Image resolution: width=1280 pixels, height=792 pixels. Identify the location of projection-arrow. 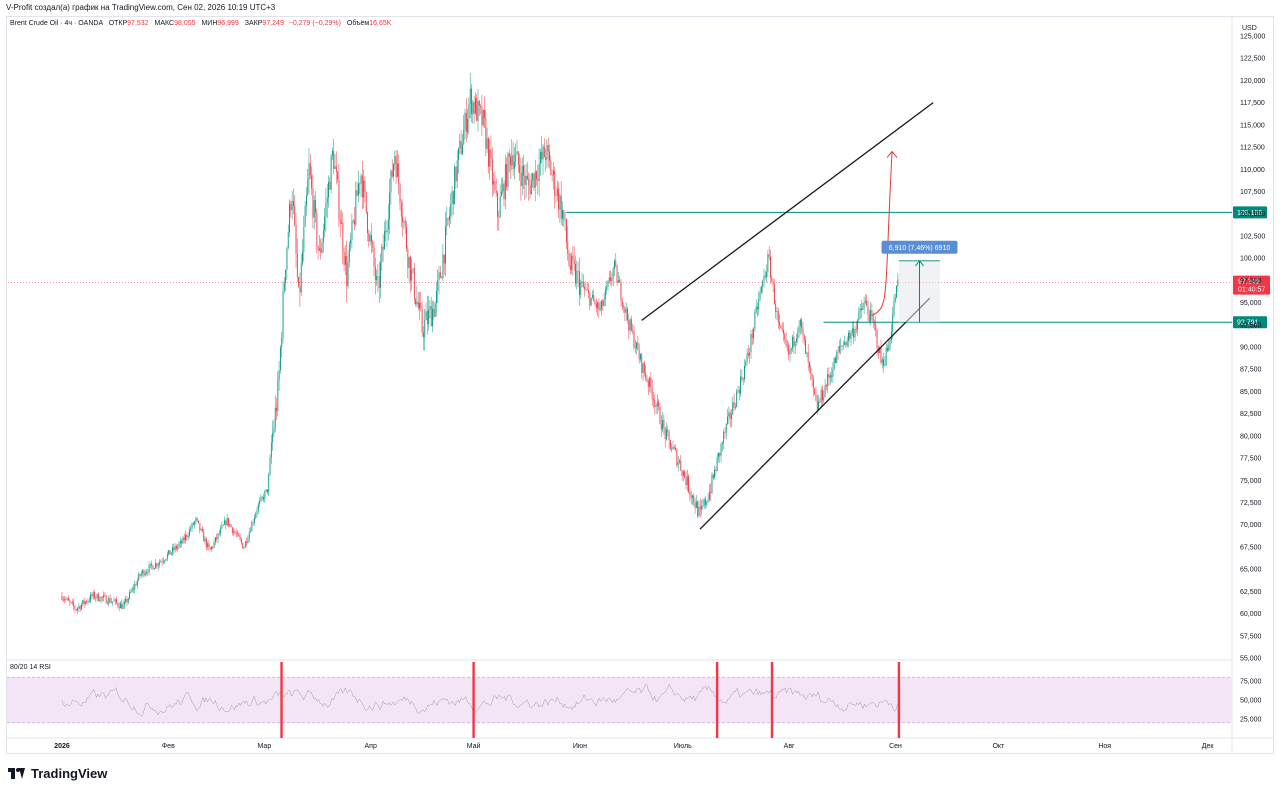
(882, 234).